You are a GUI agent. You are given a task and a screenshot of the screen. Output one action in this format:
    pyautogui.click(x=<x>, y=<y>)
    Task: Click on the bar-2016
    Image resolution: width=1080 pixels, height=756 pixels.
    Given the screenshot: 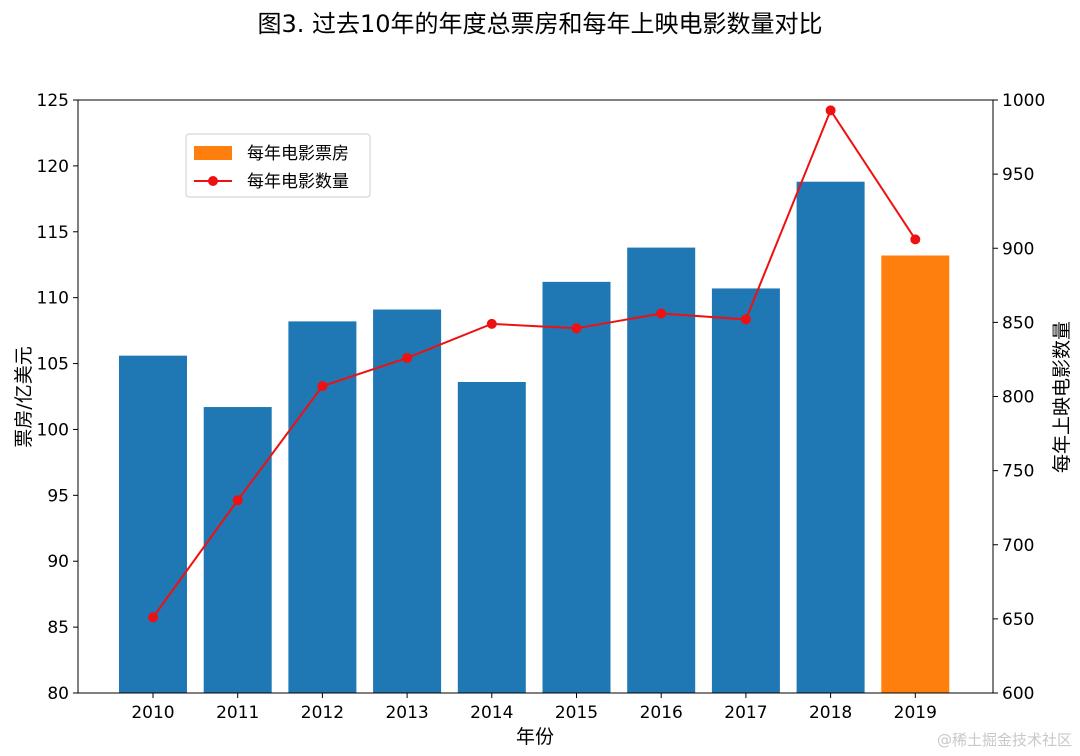 What is the action you would take?
    pyautogui.click(x=661, y=470)
    